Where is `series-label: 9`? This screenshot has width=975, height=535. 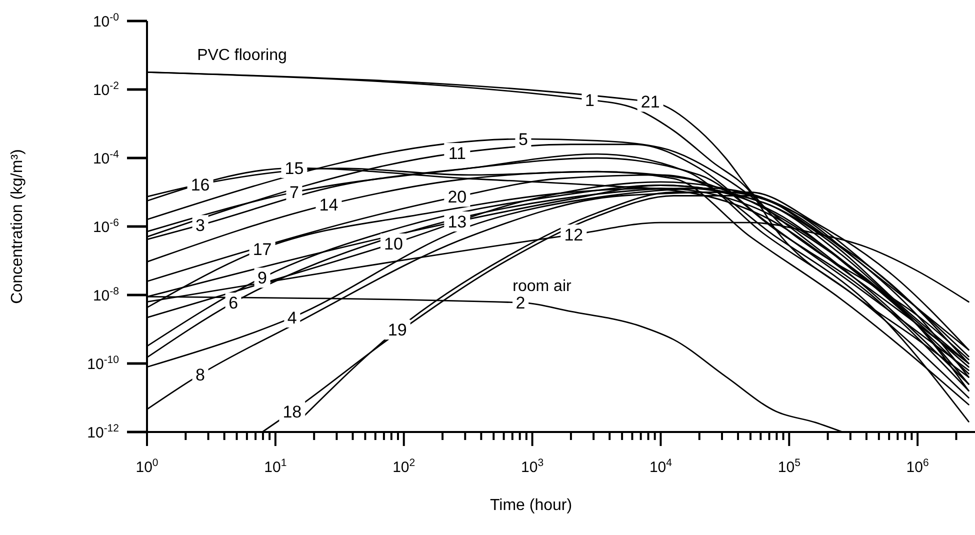
series-label: 9 is located at coordinates (263, 278).